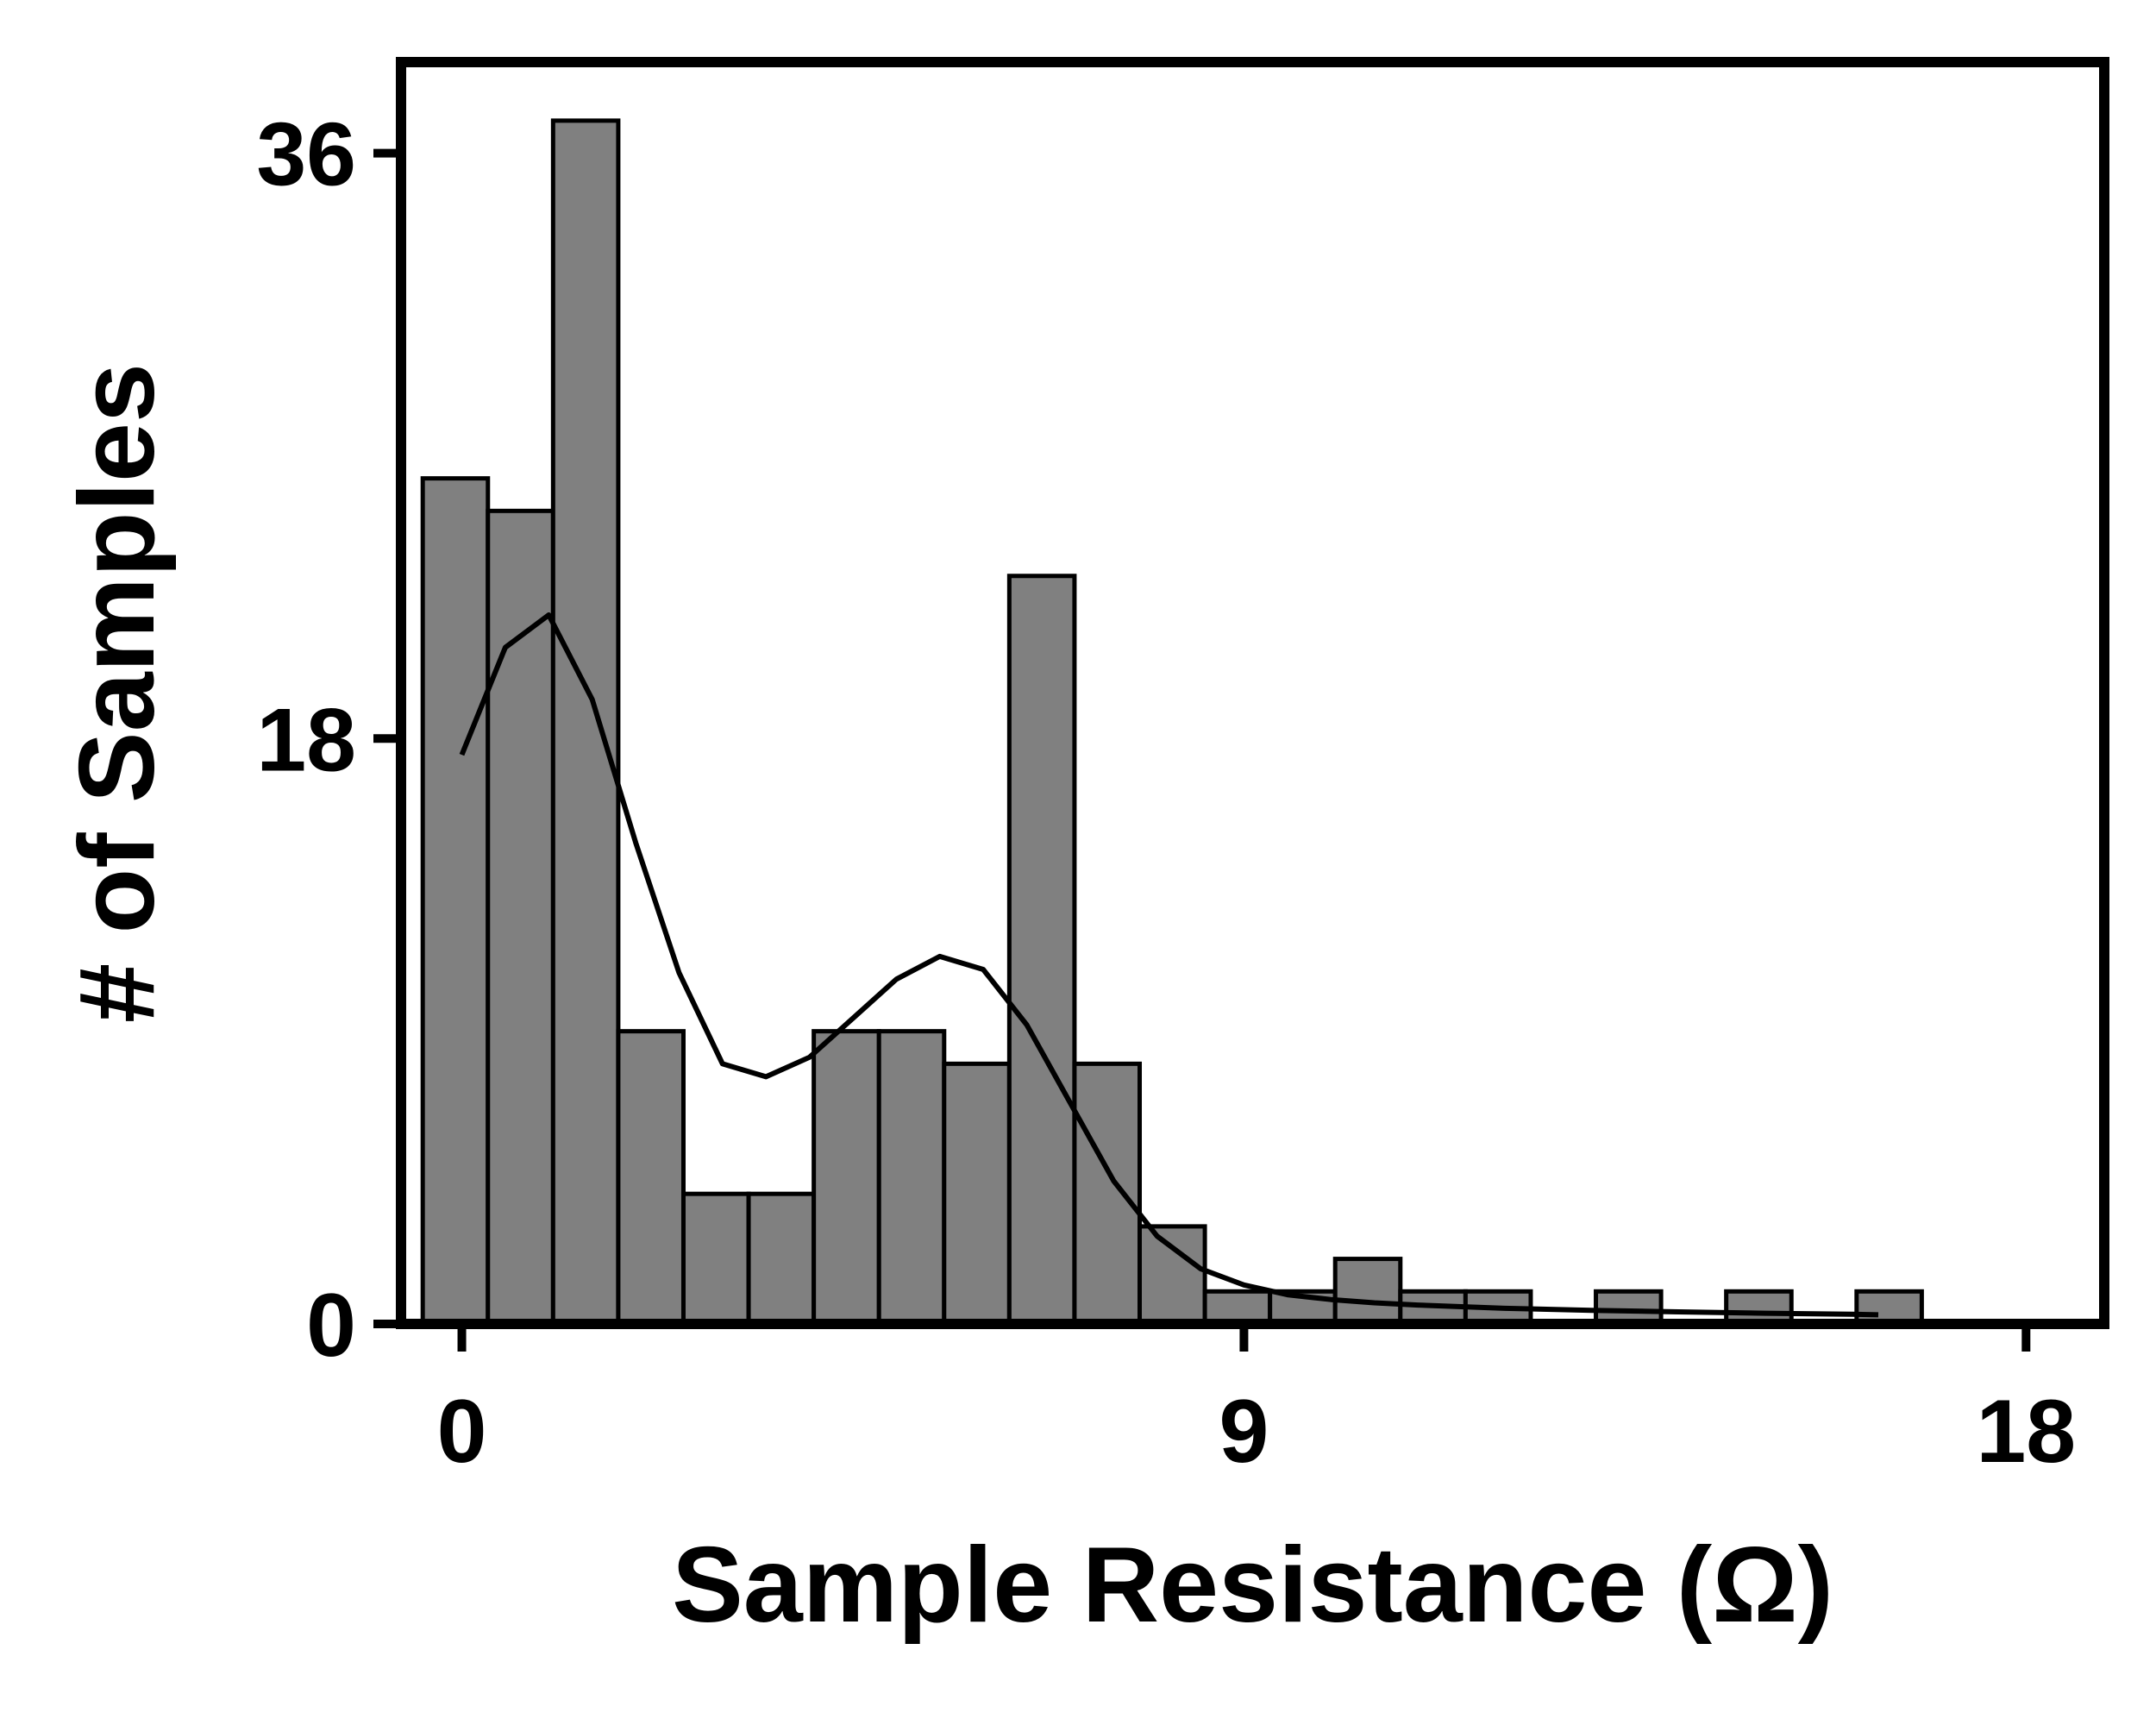 The image size is (2156, 1725). Describe the element at coordinates (331, 1326) in the screenshot. I see `y-tick-label: 0` at that location.